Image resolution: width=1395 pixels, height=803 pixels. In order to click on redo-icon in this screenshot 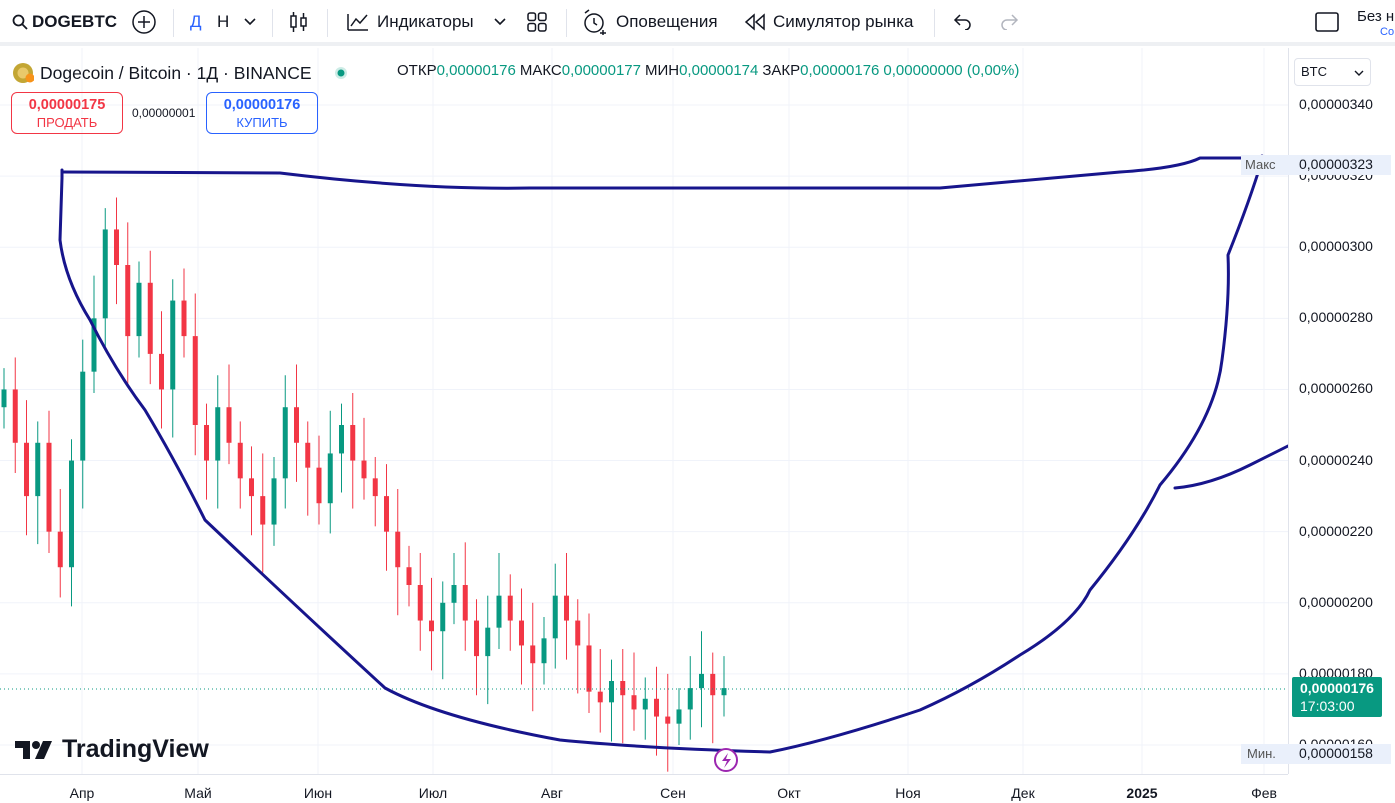, I will do `click(1010, 22)`.